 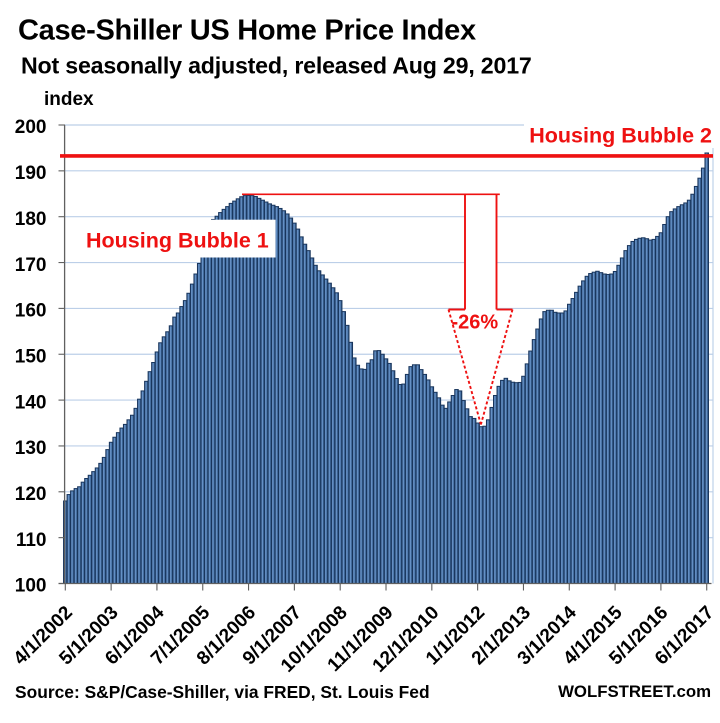 I want to click on svg-text: 180, so click(x=31, y=219).